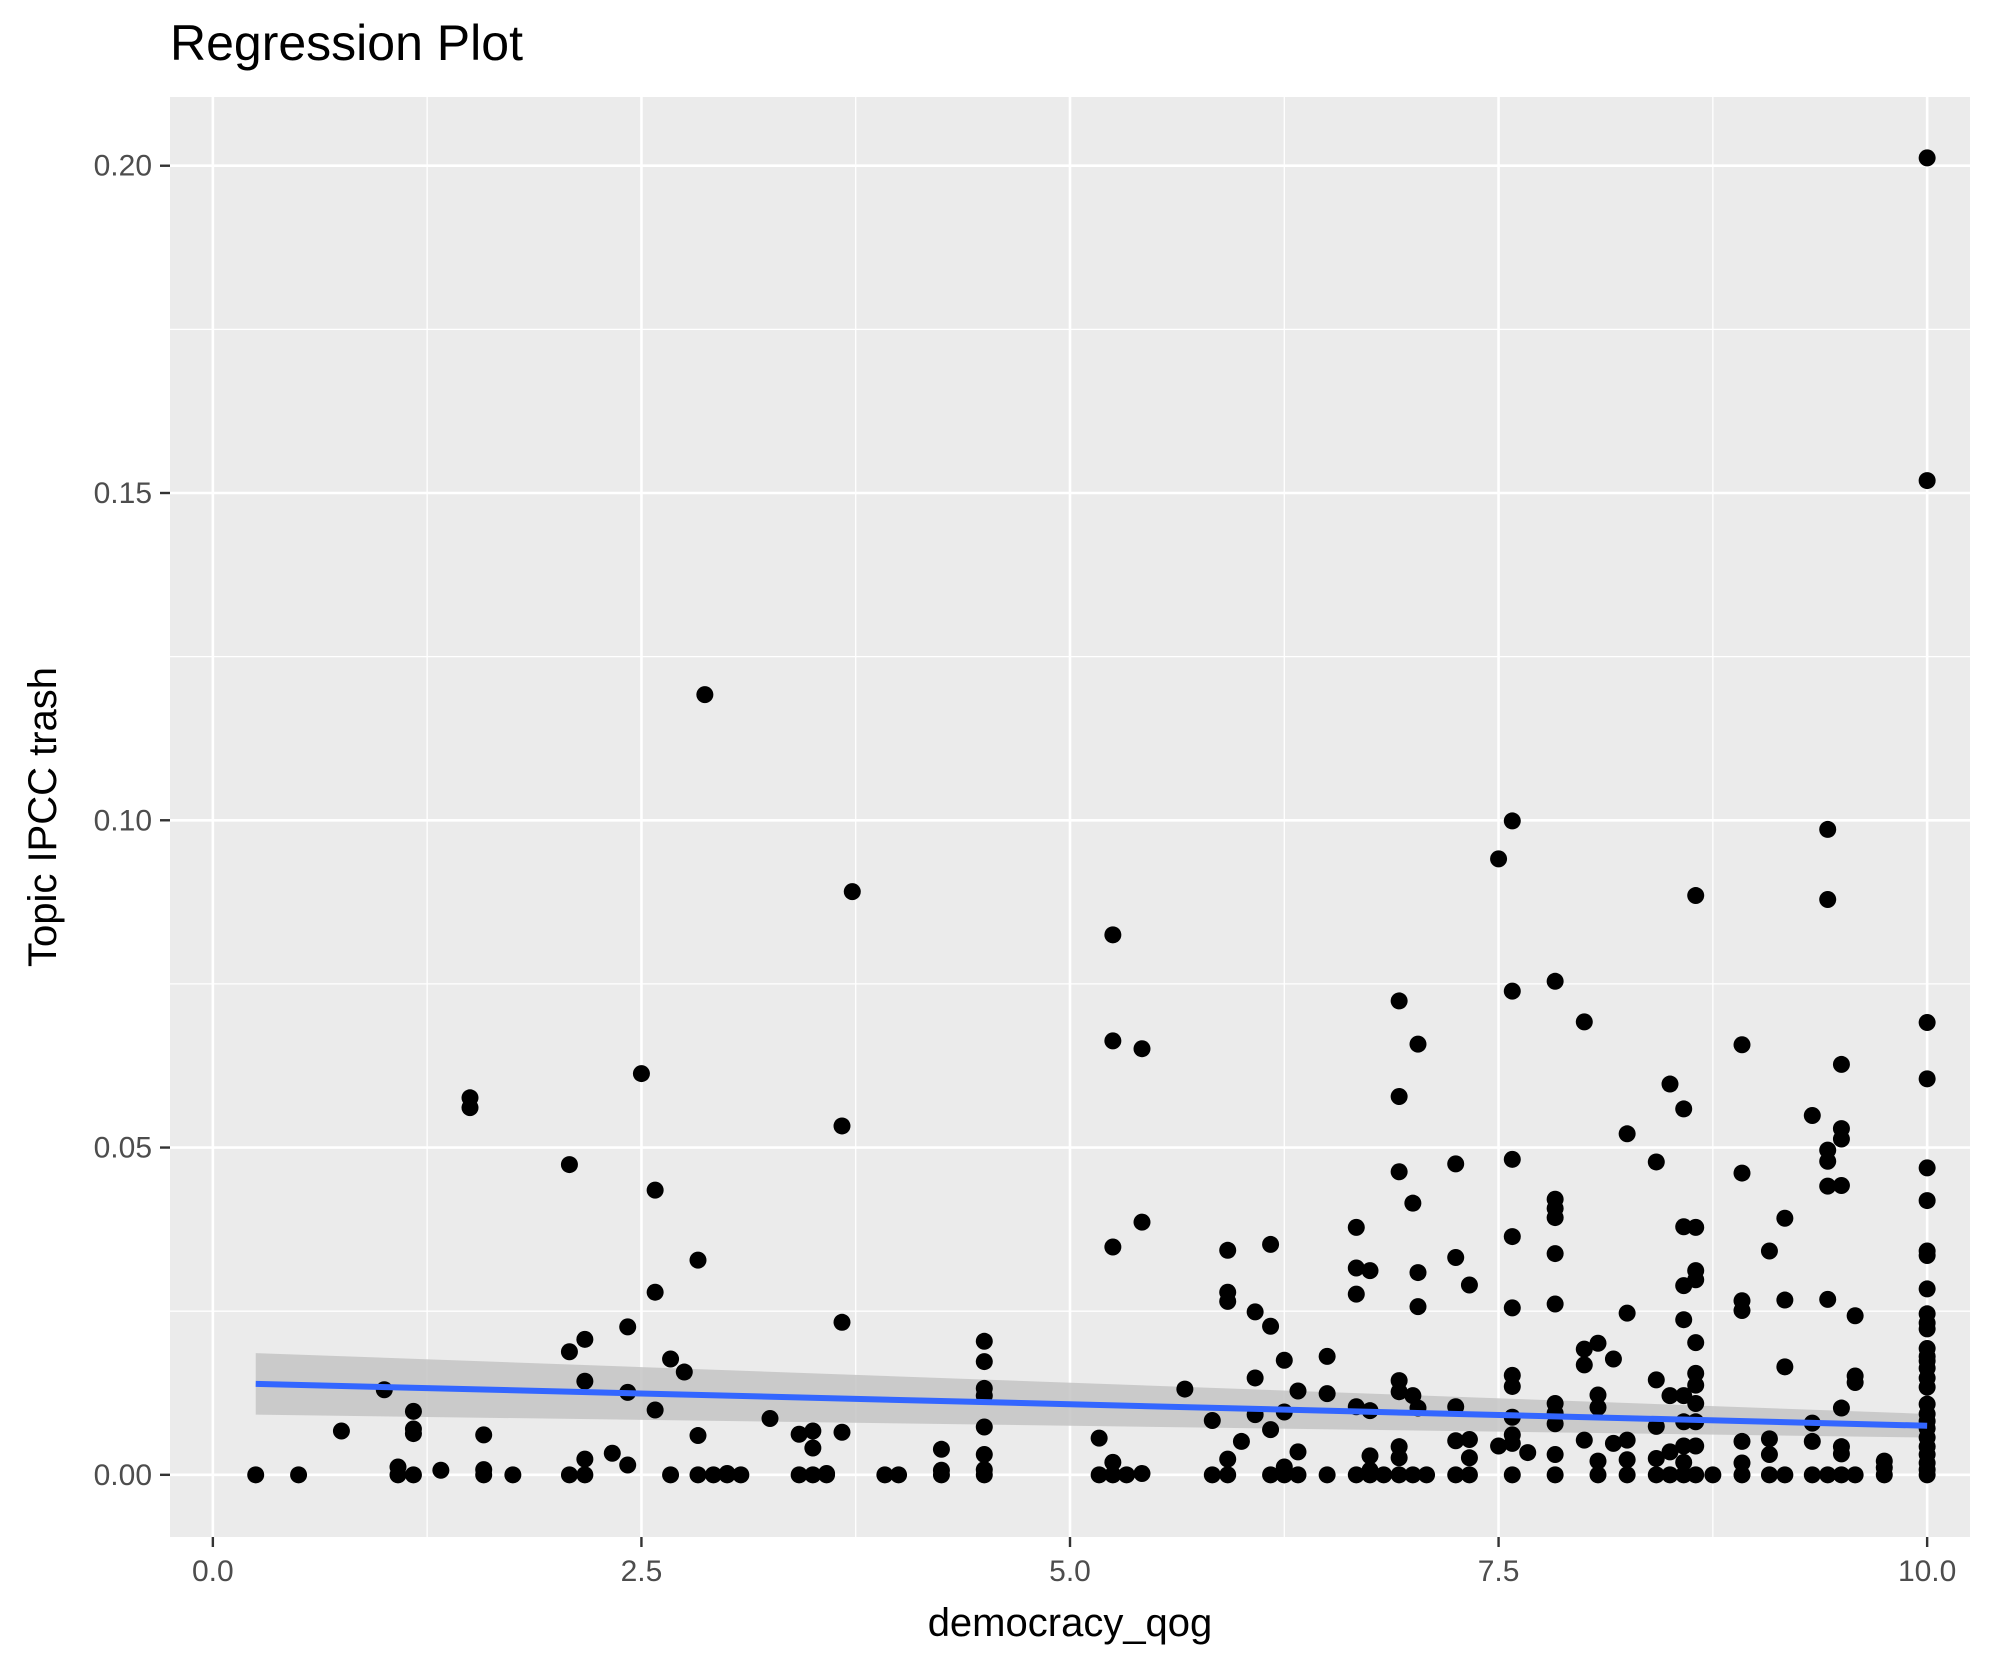 This screenshot has width=1990, height=1665. I want to click on chart-title: Regression Plot, so click(346, 43).